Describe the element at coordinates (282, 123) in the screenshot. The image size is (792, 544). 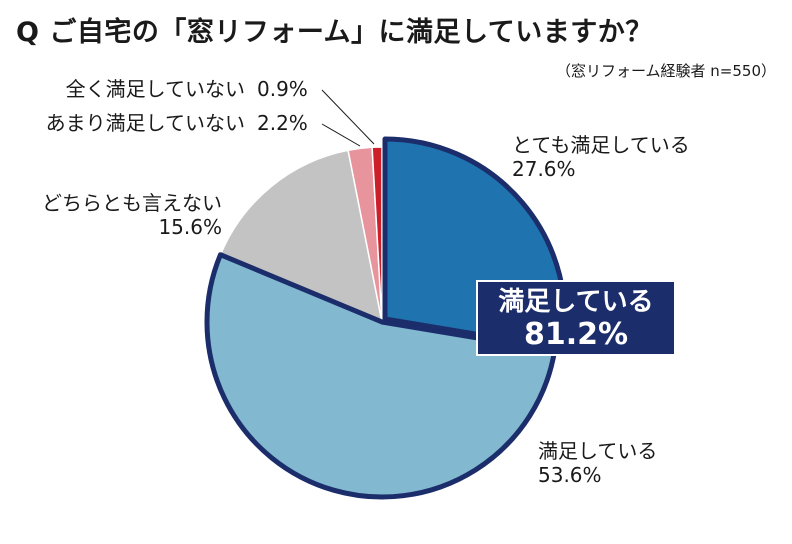
I see `label-not-very-value: 2.2%` at that location.